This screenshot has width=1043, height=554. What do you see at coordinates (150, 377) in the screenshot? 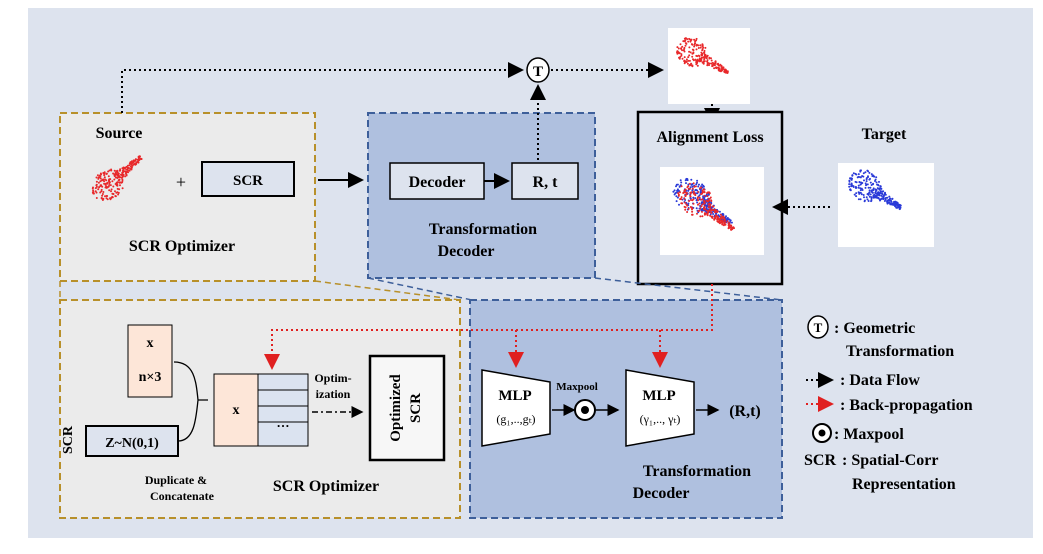
I see `input-n3-label: n×3` at bounding box center [150, 377].